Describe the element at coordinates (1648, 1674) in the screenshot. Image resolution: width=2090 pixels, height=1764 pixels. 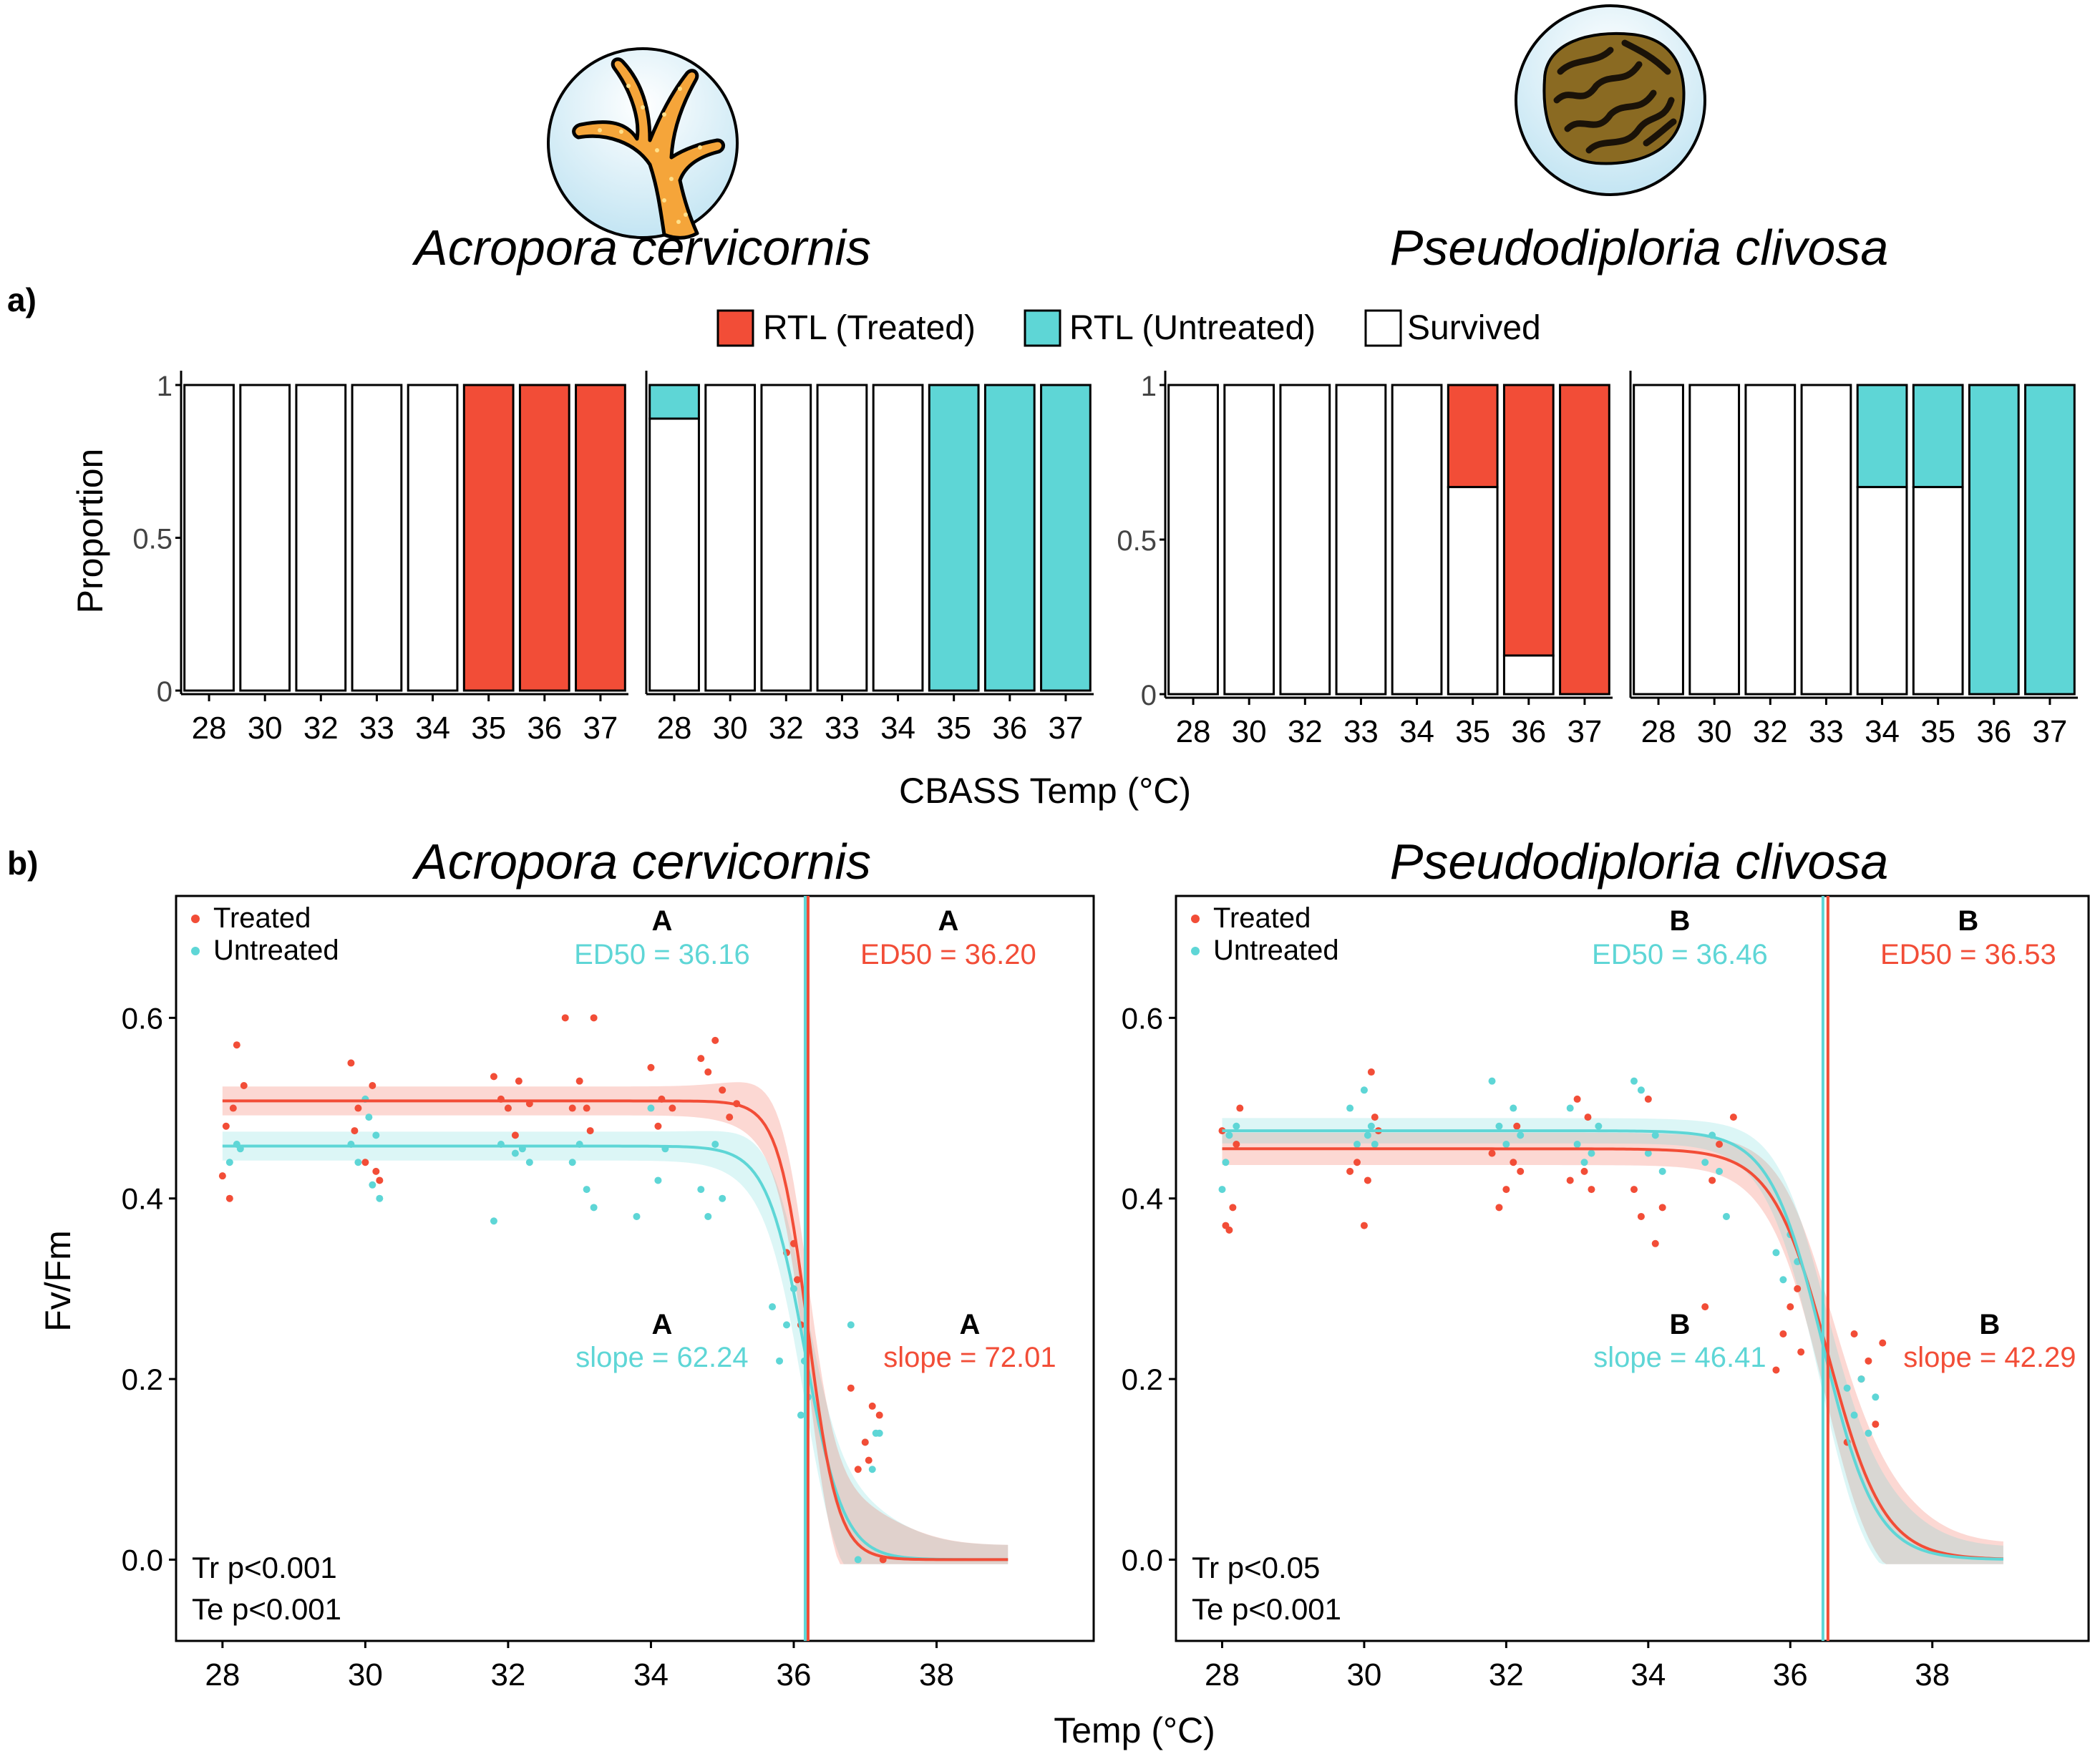
I see `panel-b-xtick-label: 34` at that location.